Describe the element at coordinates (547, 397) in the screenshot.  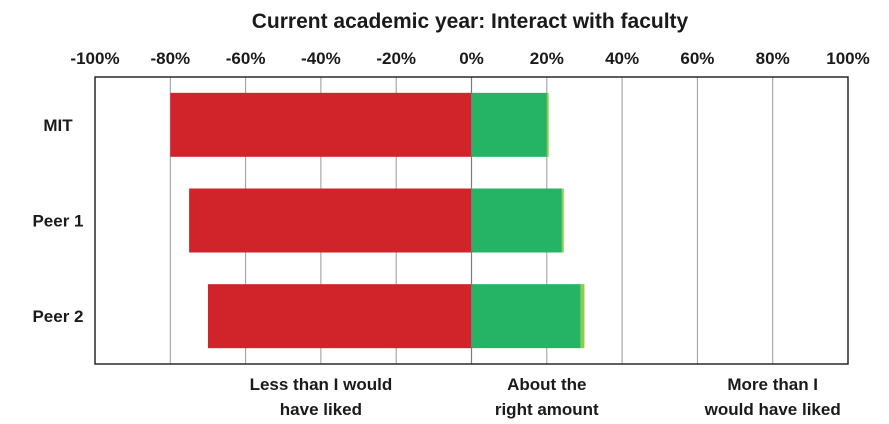
I see `region-caption-2: About the right amount` at that location.